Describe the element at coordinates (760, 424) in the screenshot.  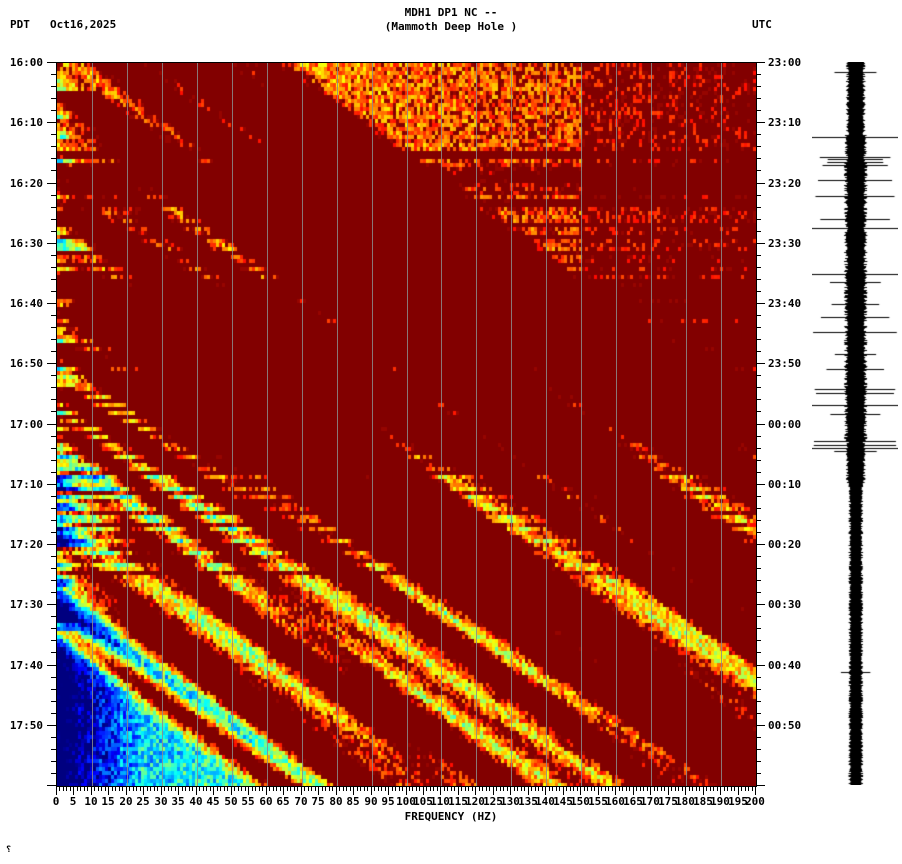
I see `time-axis-utc` at that location.